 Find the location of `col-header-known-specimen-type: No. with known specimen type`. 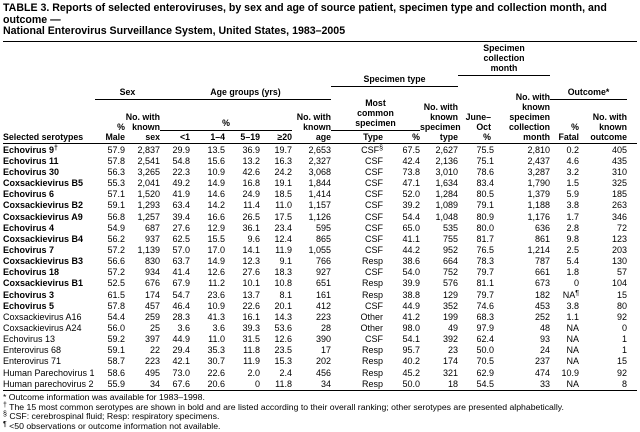

col-header-known-specimen-type: No. with known specimen type is located at coordinates (440, 122).